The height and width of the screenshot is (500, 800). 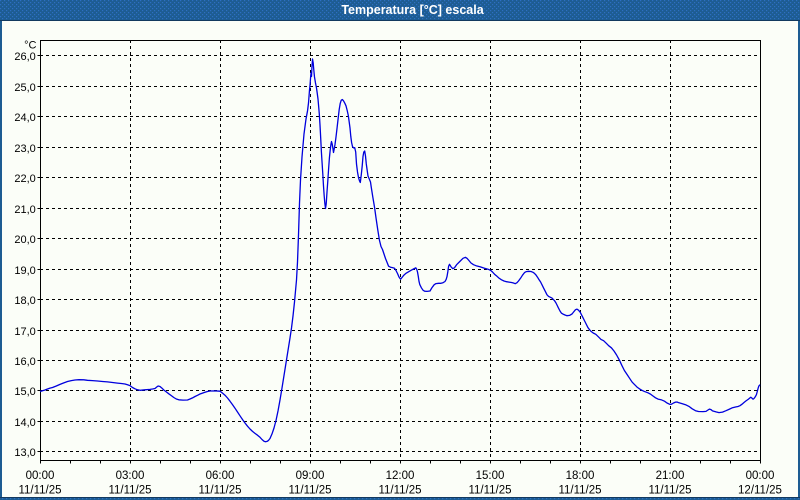 What do you see at coordinates (24, 118) in the screenshot?
I see `svg-text: 24,0` at bounding box center [24, 118].